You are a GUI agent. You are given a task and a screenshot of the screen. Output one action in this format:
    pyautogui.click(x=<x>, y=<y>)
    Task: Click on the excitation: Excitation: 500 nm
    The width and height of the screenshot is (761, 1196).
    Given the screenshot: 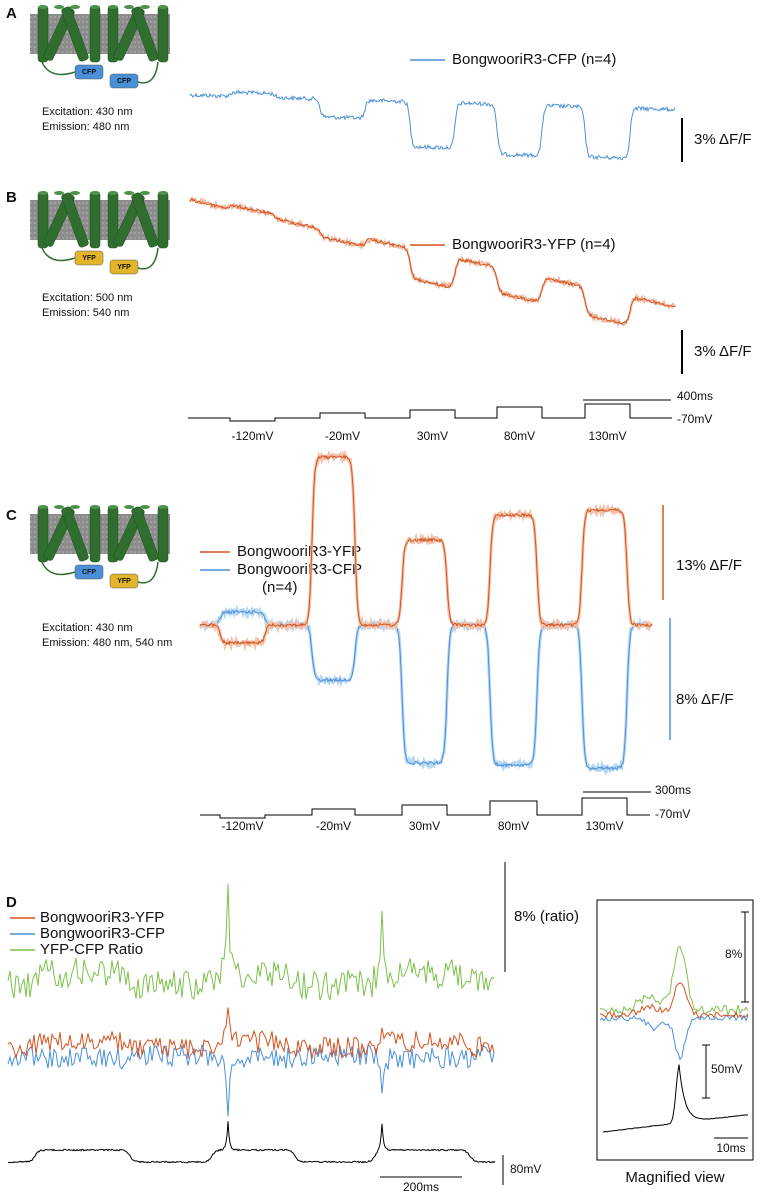 What is the action you would take?
    pyautogui.click(x=87, y=298)
    